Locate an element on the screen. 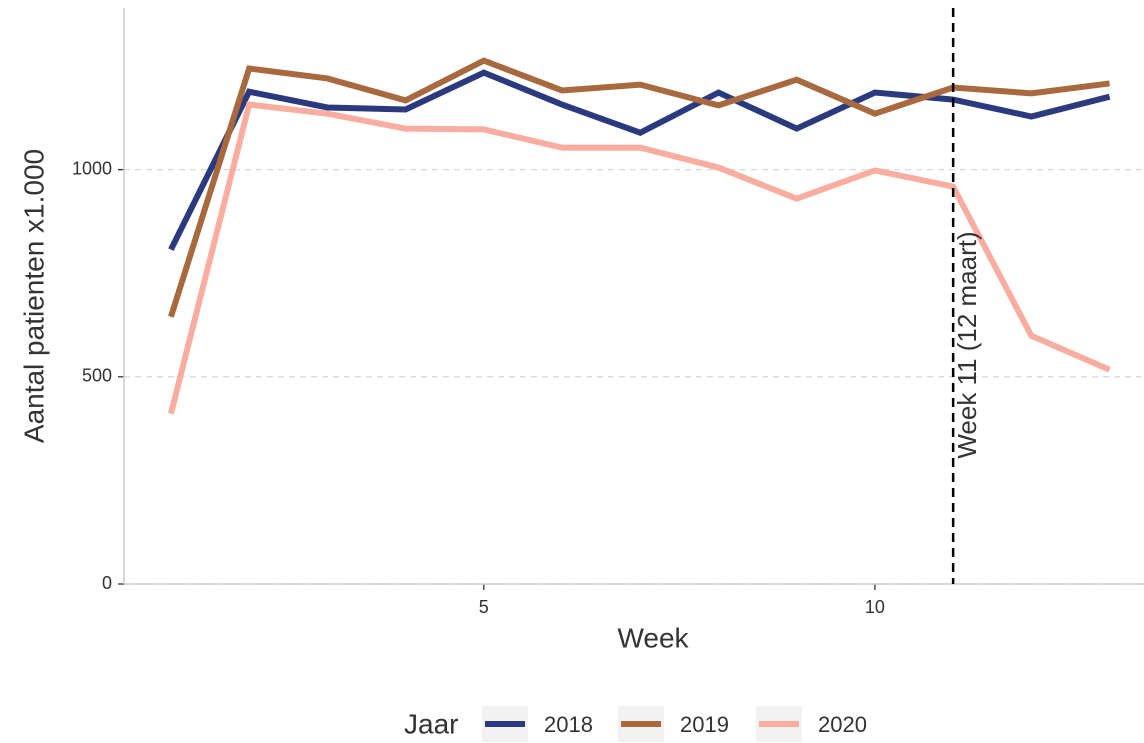 Image resolution: width=1144 pixels, height=743 pixels. legend-label: 2020 is located at coordinates (842, 724).